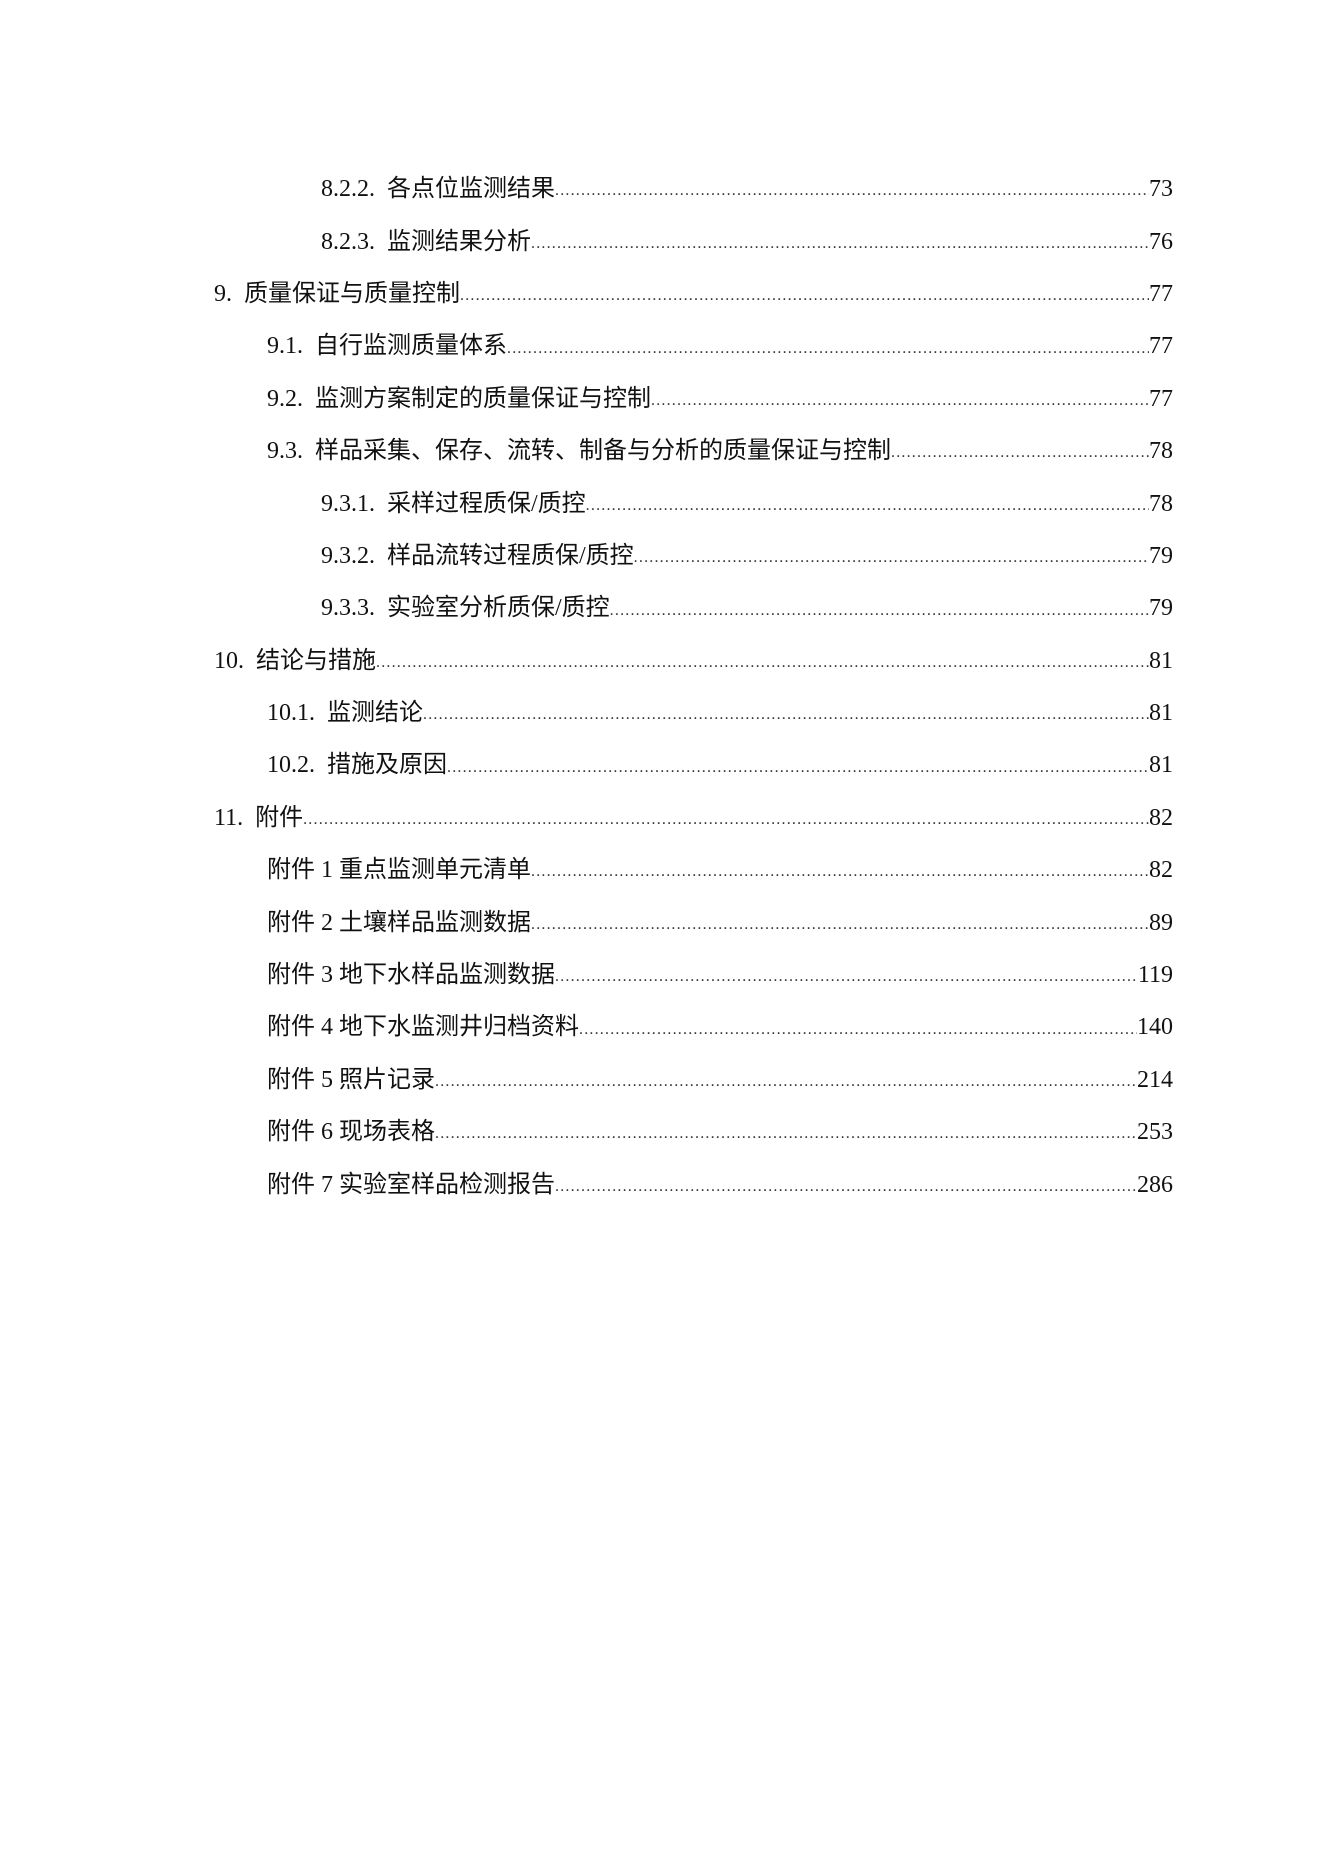 This screenshot has width=1323, height=1871. I want to click on toc-entry-title: 地下水监测井归档资料, so click(459, 1027).